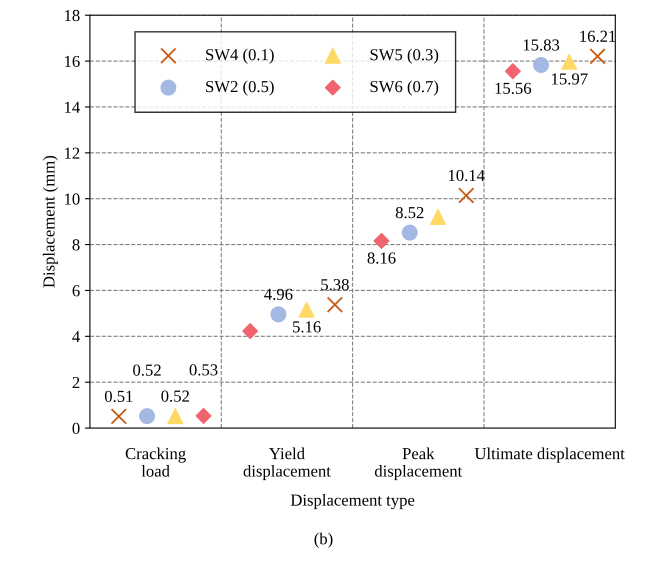 This screenshot has height=564, width=647. Describe the element at coordinates (50, 222) in the screenshot. I see `y-axis-title: Displacement (mm)` at that location.